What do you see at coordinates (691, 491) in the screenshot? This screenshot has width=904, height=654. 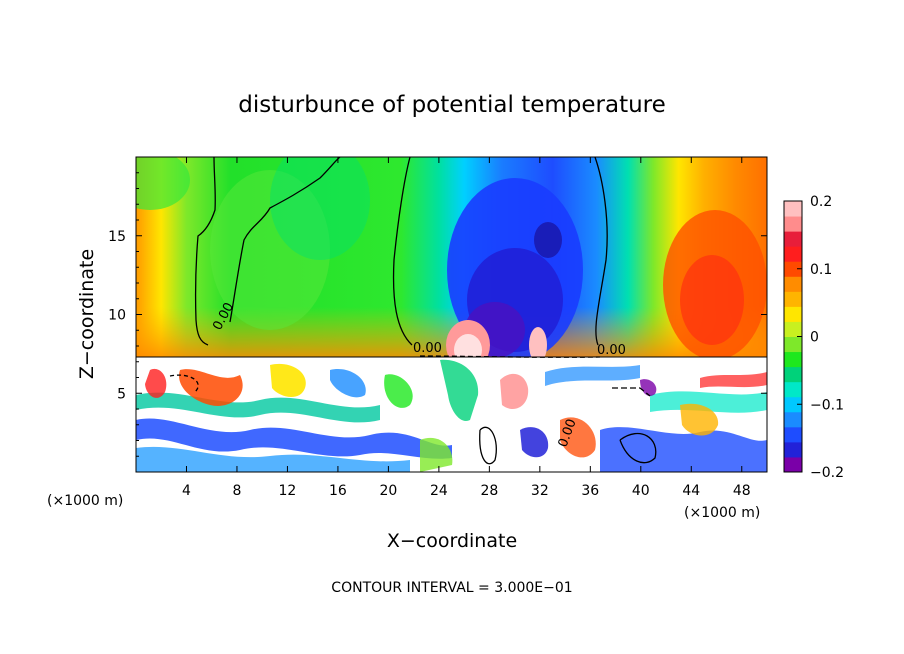 I see `x-tick-label: 44` at bounding box center [691, 491].